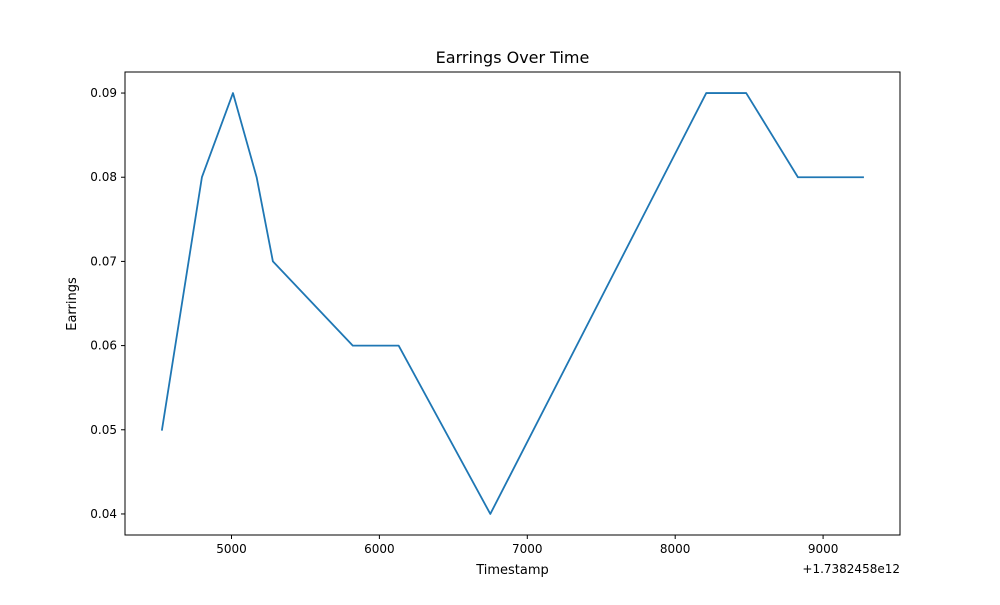 The height and width of the screenshot is (605, 1000). Describe the element at coordinates (103, 430) in the screenshot. I see `y-tick-label: 0.05` at that location.